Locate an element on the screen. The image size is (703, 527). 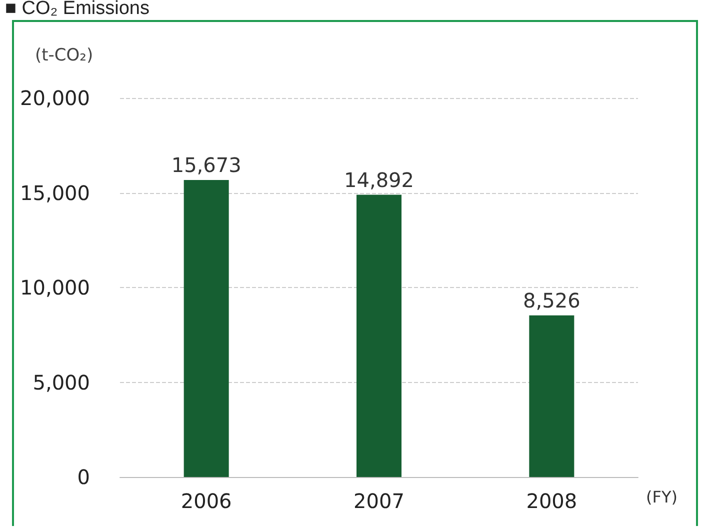
y-tick-label: 15,000 is located at coordinates (55, 192).